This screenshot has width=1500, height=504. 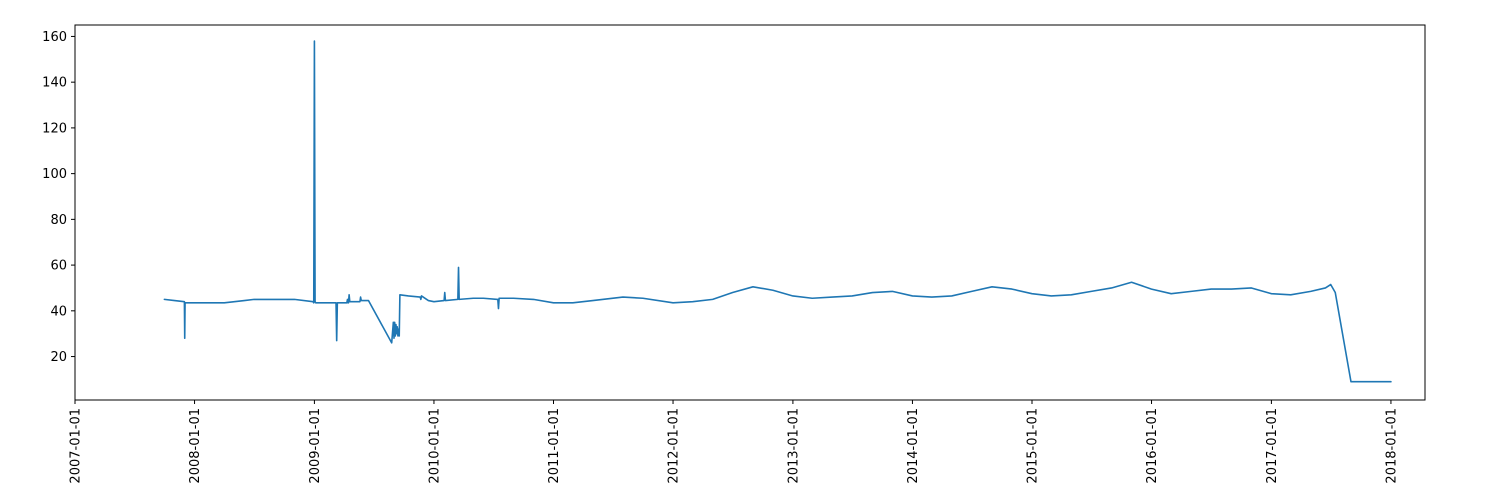 What do you see at coordinates (793, 446) in the screenshot?
I see `x-tick-label: 2013-01-01` at bounding box center [793, 446].